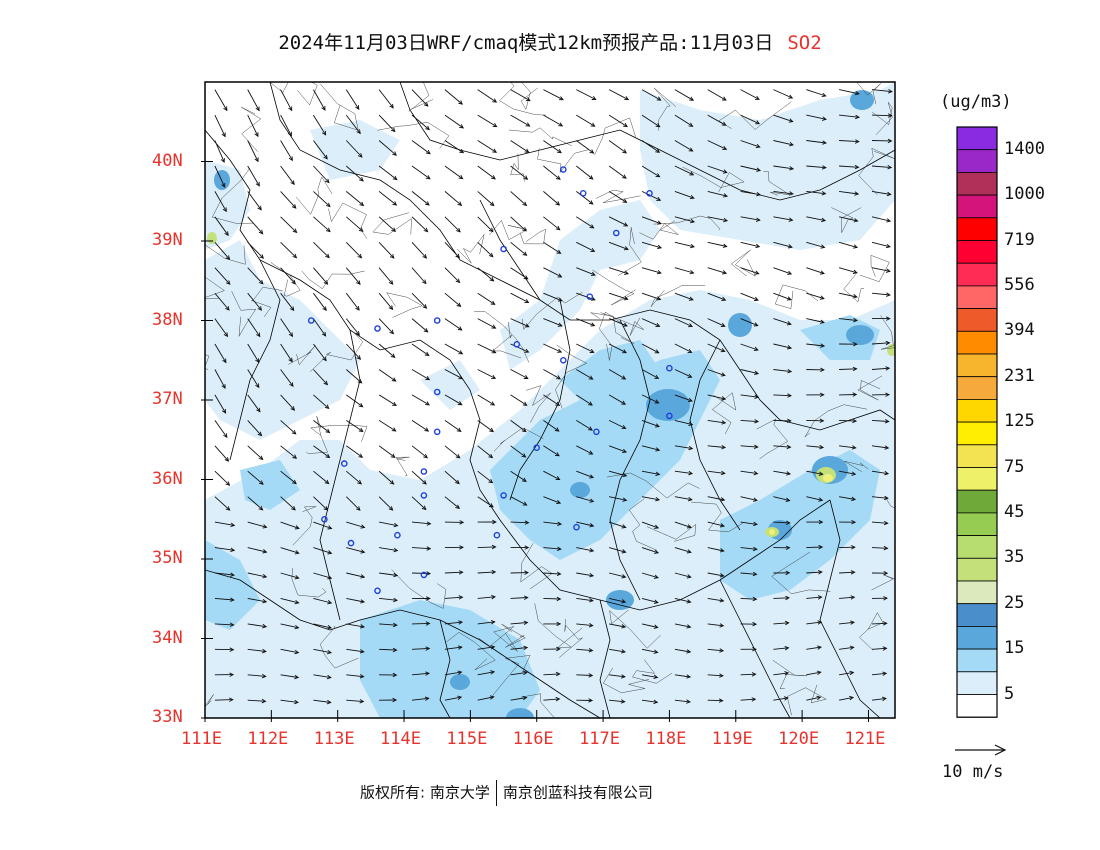 Image resolution: width=1100 pixels, height=850 pixels. I want to click on legend-tick-label: 25, so click(1014, 602).